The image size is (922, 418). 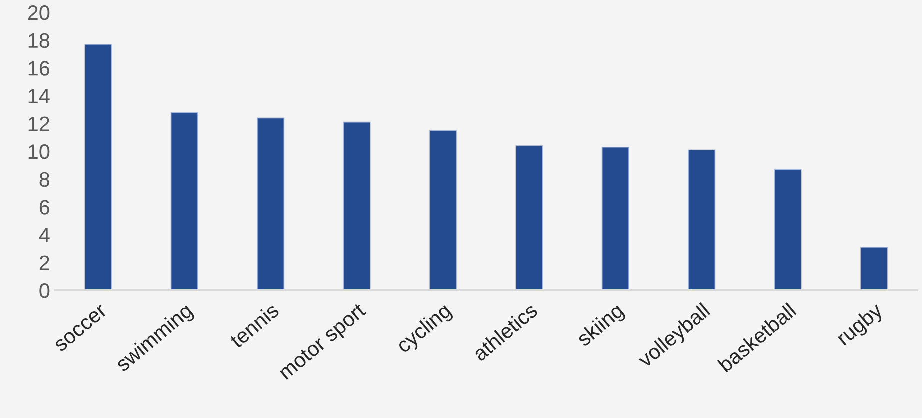 I want to click on y-tick-label: 14, so click(x=39, y=96).